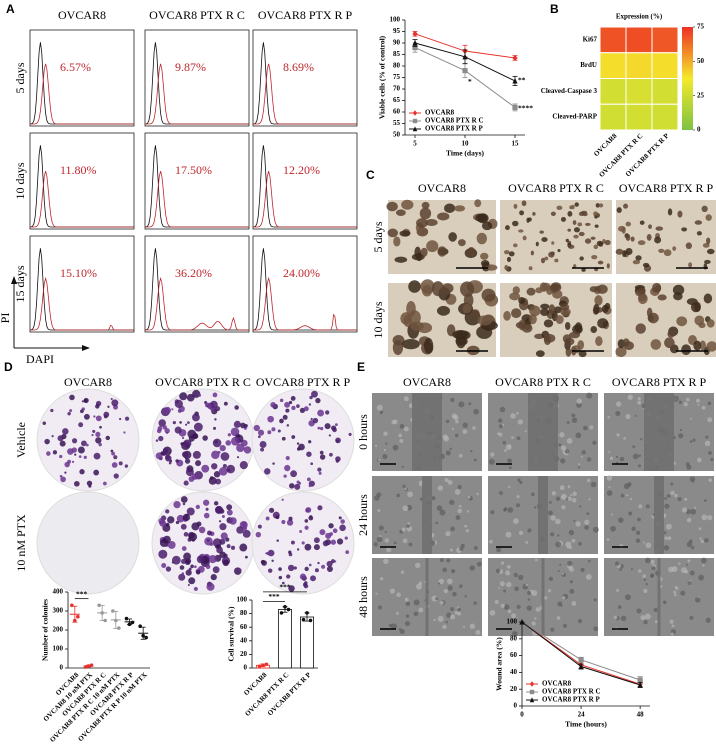 The image size is (716, 748). What do you see at coordinates (58, 649) in the screenshot?
I see `y-tick-label: 100` at bounding box center [58, 649].